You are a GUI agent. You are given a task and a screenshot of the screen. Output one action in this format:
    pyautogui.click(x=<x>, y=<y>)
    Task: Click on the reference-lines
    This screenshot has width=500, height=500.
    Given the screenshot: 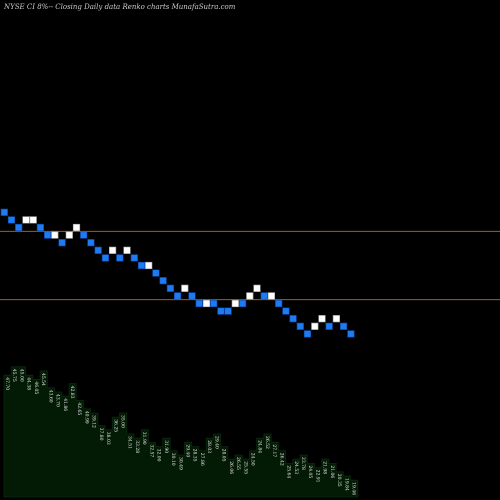 What is the action you would take?
    pyautogui.click(x=250, y=265)
    